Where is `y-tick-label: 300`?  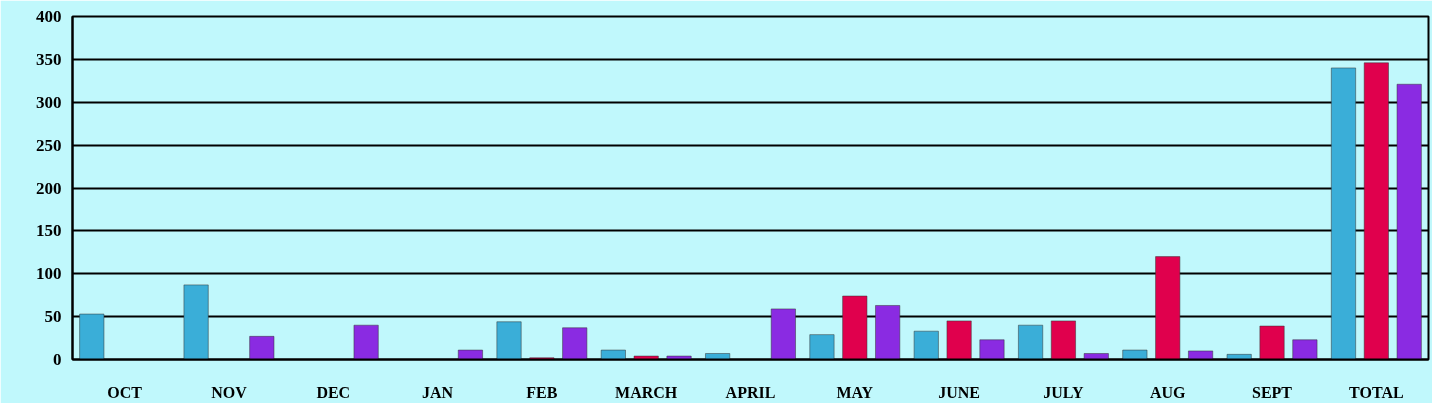 y-tick-label: 300 is located at coordinates (49, 102).